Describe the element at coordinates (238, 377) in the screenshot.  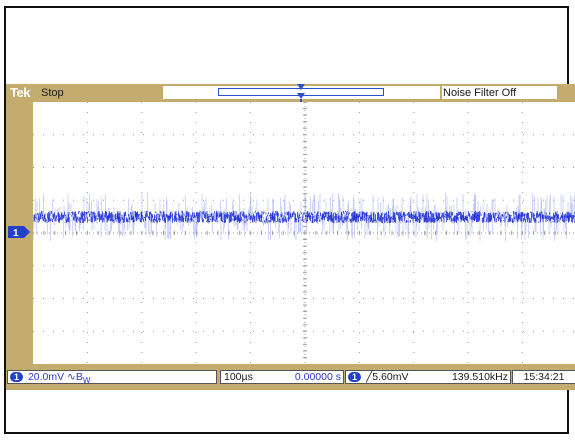
I see `time-per-div: 100µs` at that location.